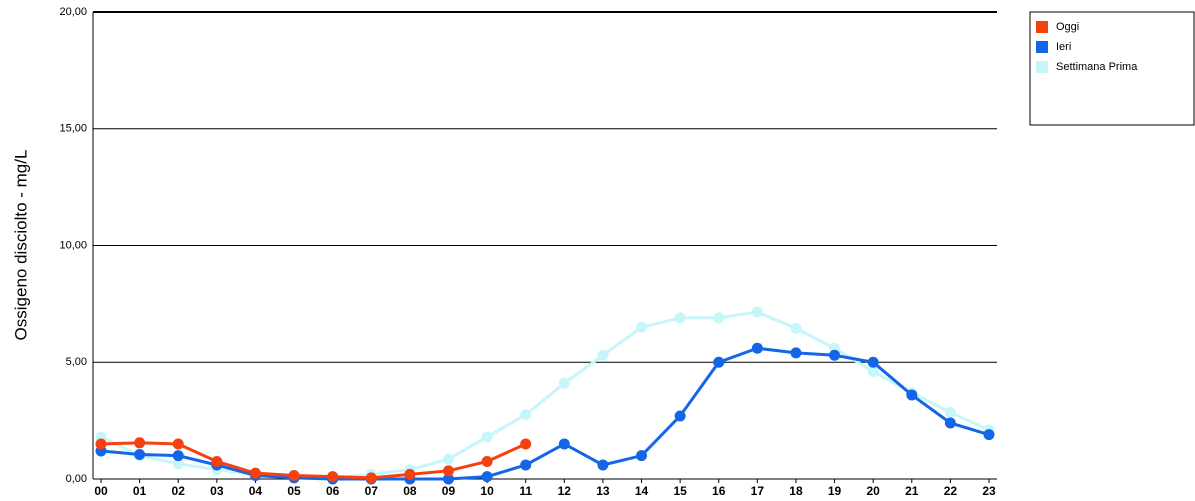 The image size is (1195, 501). I want to click on x-tick-label: 08, so click(410, 491).